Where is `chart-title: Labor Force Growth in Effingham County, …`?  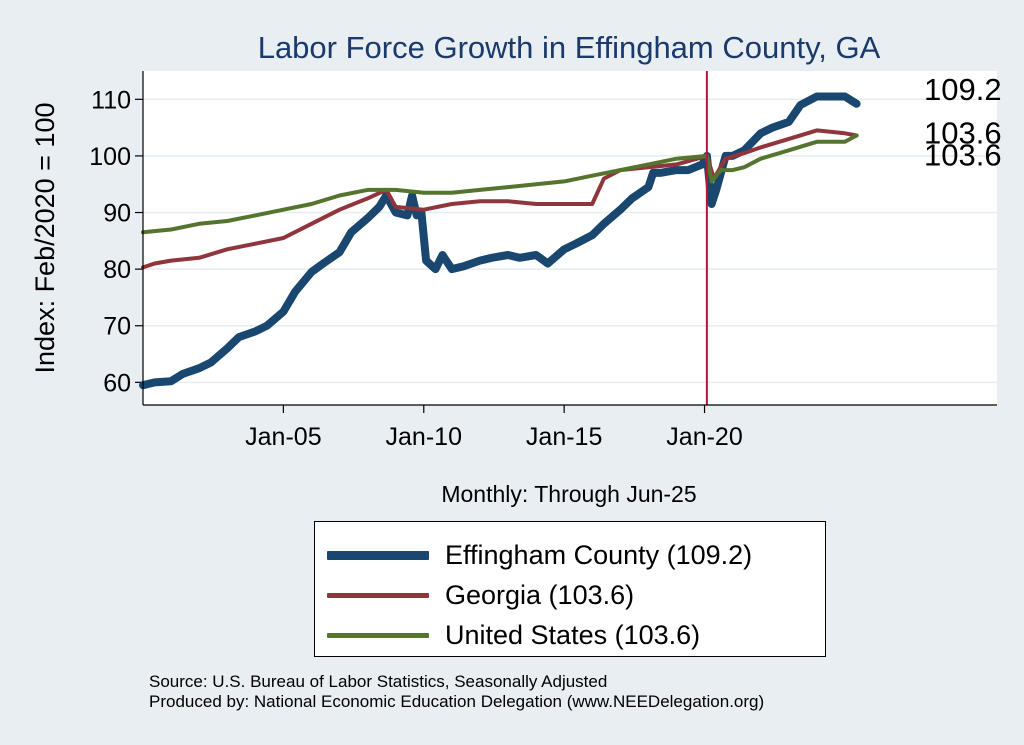
chart-title: Labor Force Growth in Effingham County, … is located at coordinates (569, 47).